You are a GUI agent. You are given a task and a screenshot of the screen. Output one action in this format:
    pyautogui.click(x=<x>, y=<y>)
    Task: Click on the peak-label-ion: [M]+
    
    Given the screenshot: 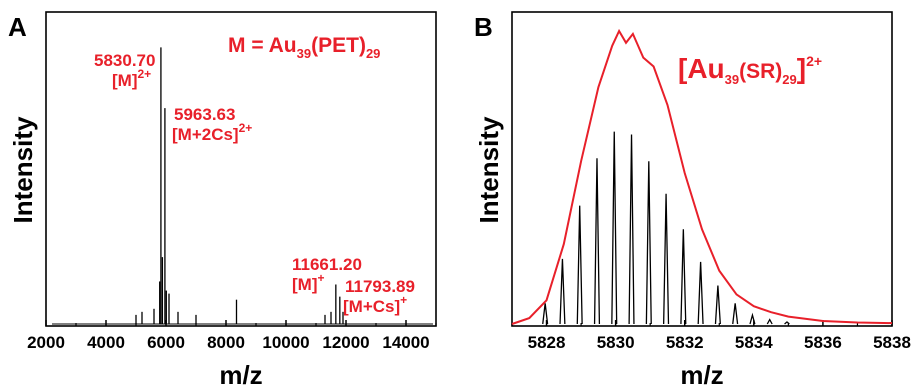 What is the action you would take?
    pyautogui.click(x=308, y=282)
    